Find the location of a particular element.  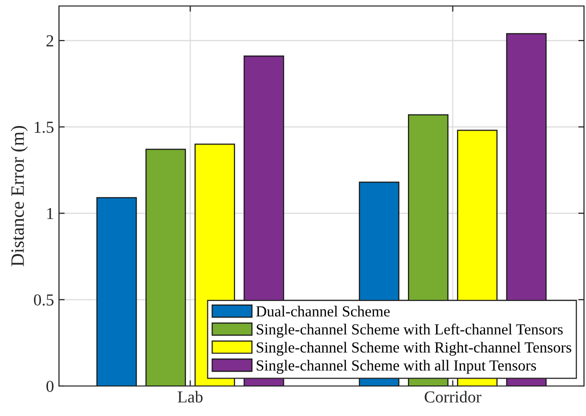

x-tick-label: Lab is located at coordinates (190, 396).